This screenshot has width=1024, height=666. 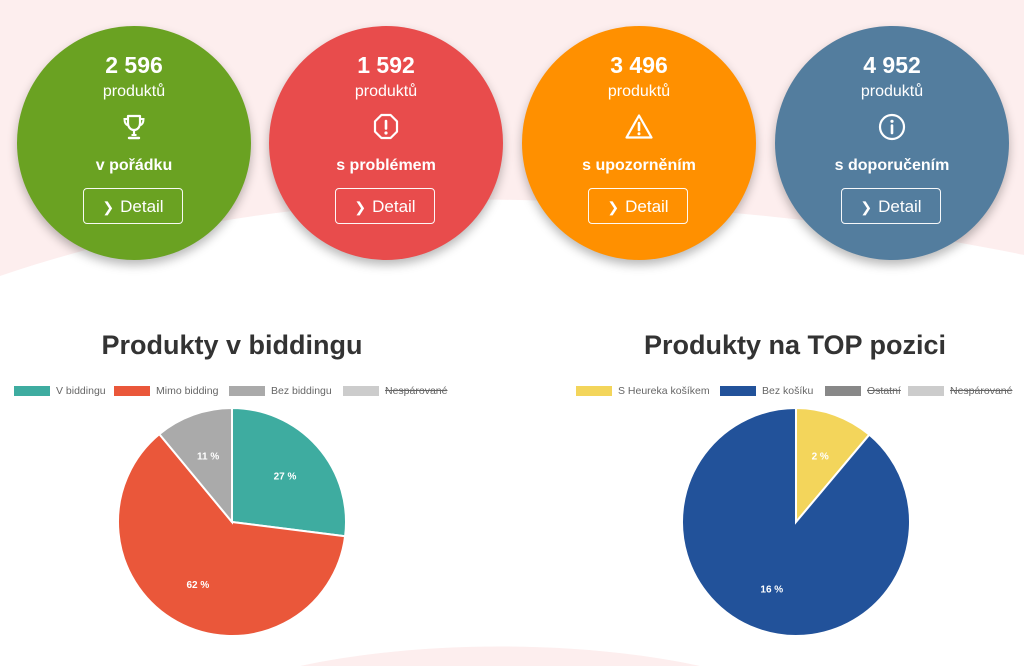 I want to click on recommendation-unit: produktů, so click(x=892, y=91).